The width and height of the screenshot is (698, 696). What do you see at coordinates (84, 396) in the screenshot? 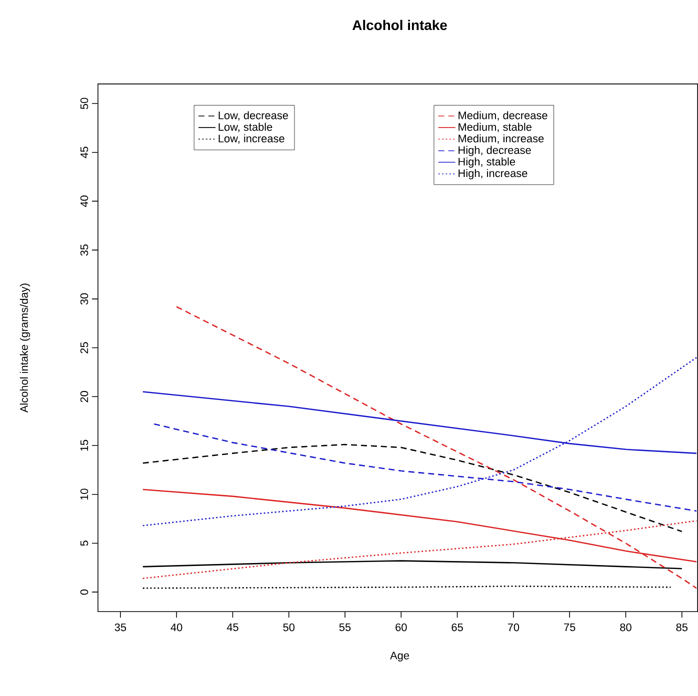
I see `y-tick-label: 20` at bounding box center [84, 396].